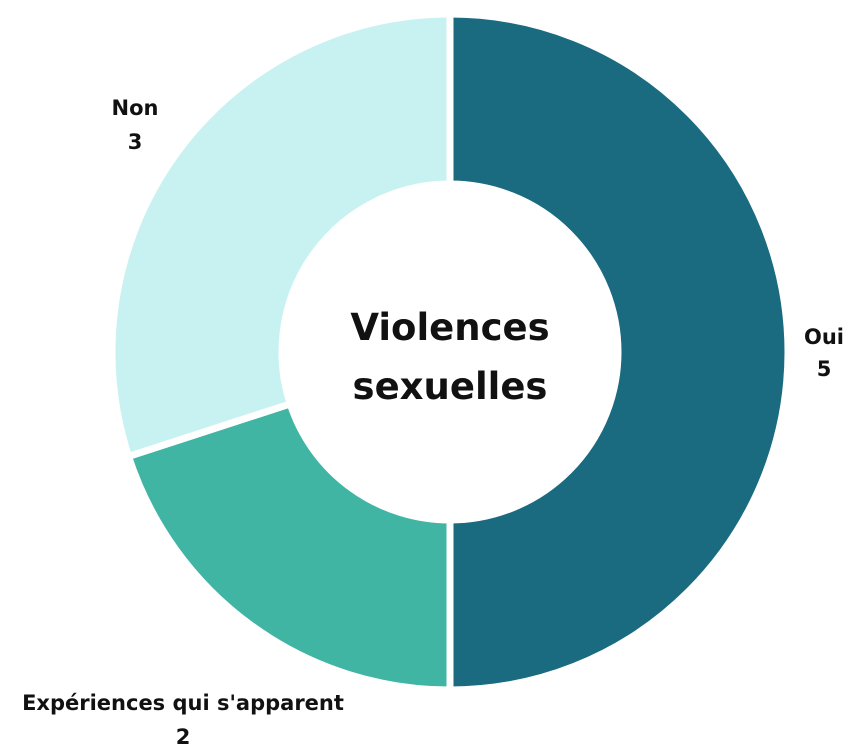 The height and width of the screenshot is (747, 851). What do you see at coordinates (135, 108) in the screenshot?
I see `slice-label-2: Non` at bounding box center [135, 108].